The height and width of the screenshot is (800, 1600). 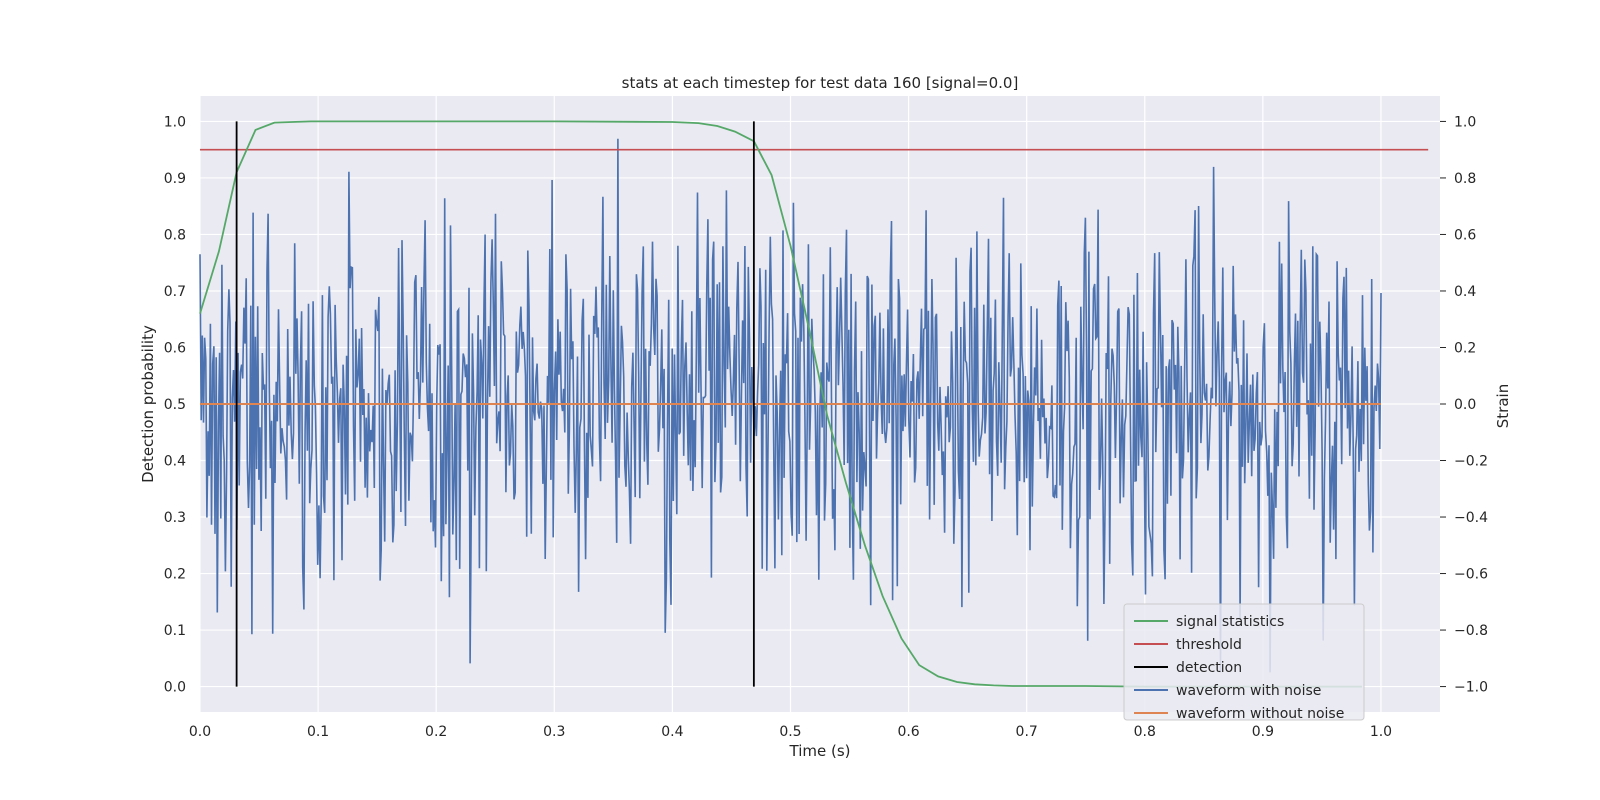 What do you see at coordinates (175, 348) in the screenshot?
I see `y-tick-label: 0.6` at bounding box center [175, 348].